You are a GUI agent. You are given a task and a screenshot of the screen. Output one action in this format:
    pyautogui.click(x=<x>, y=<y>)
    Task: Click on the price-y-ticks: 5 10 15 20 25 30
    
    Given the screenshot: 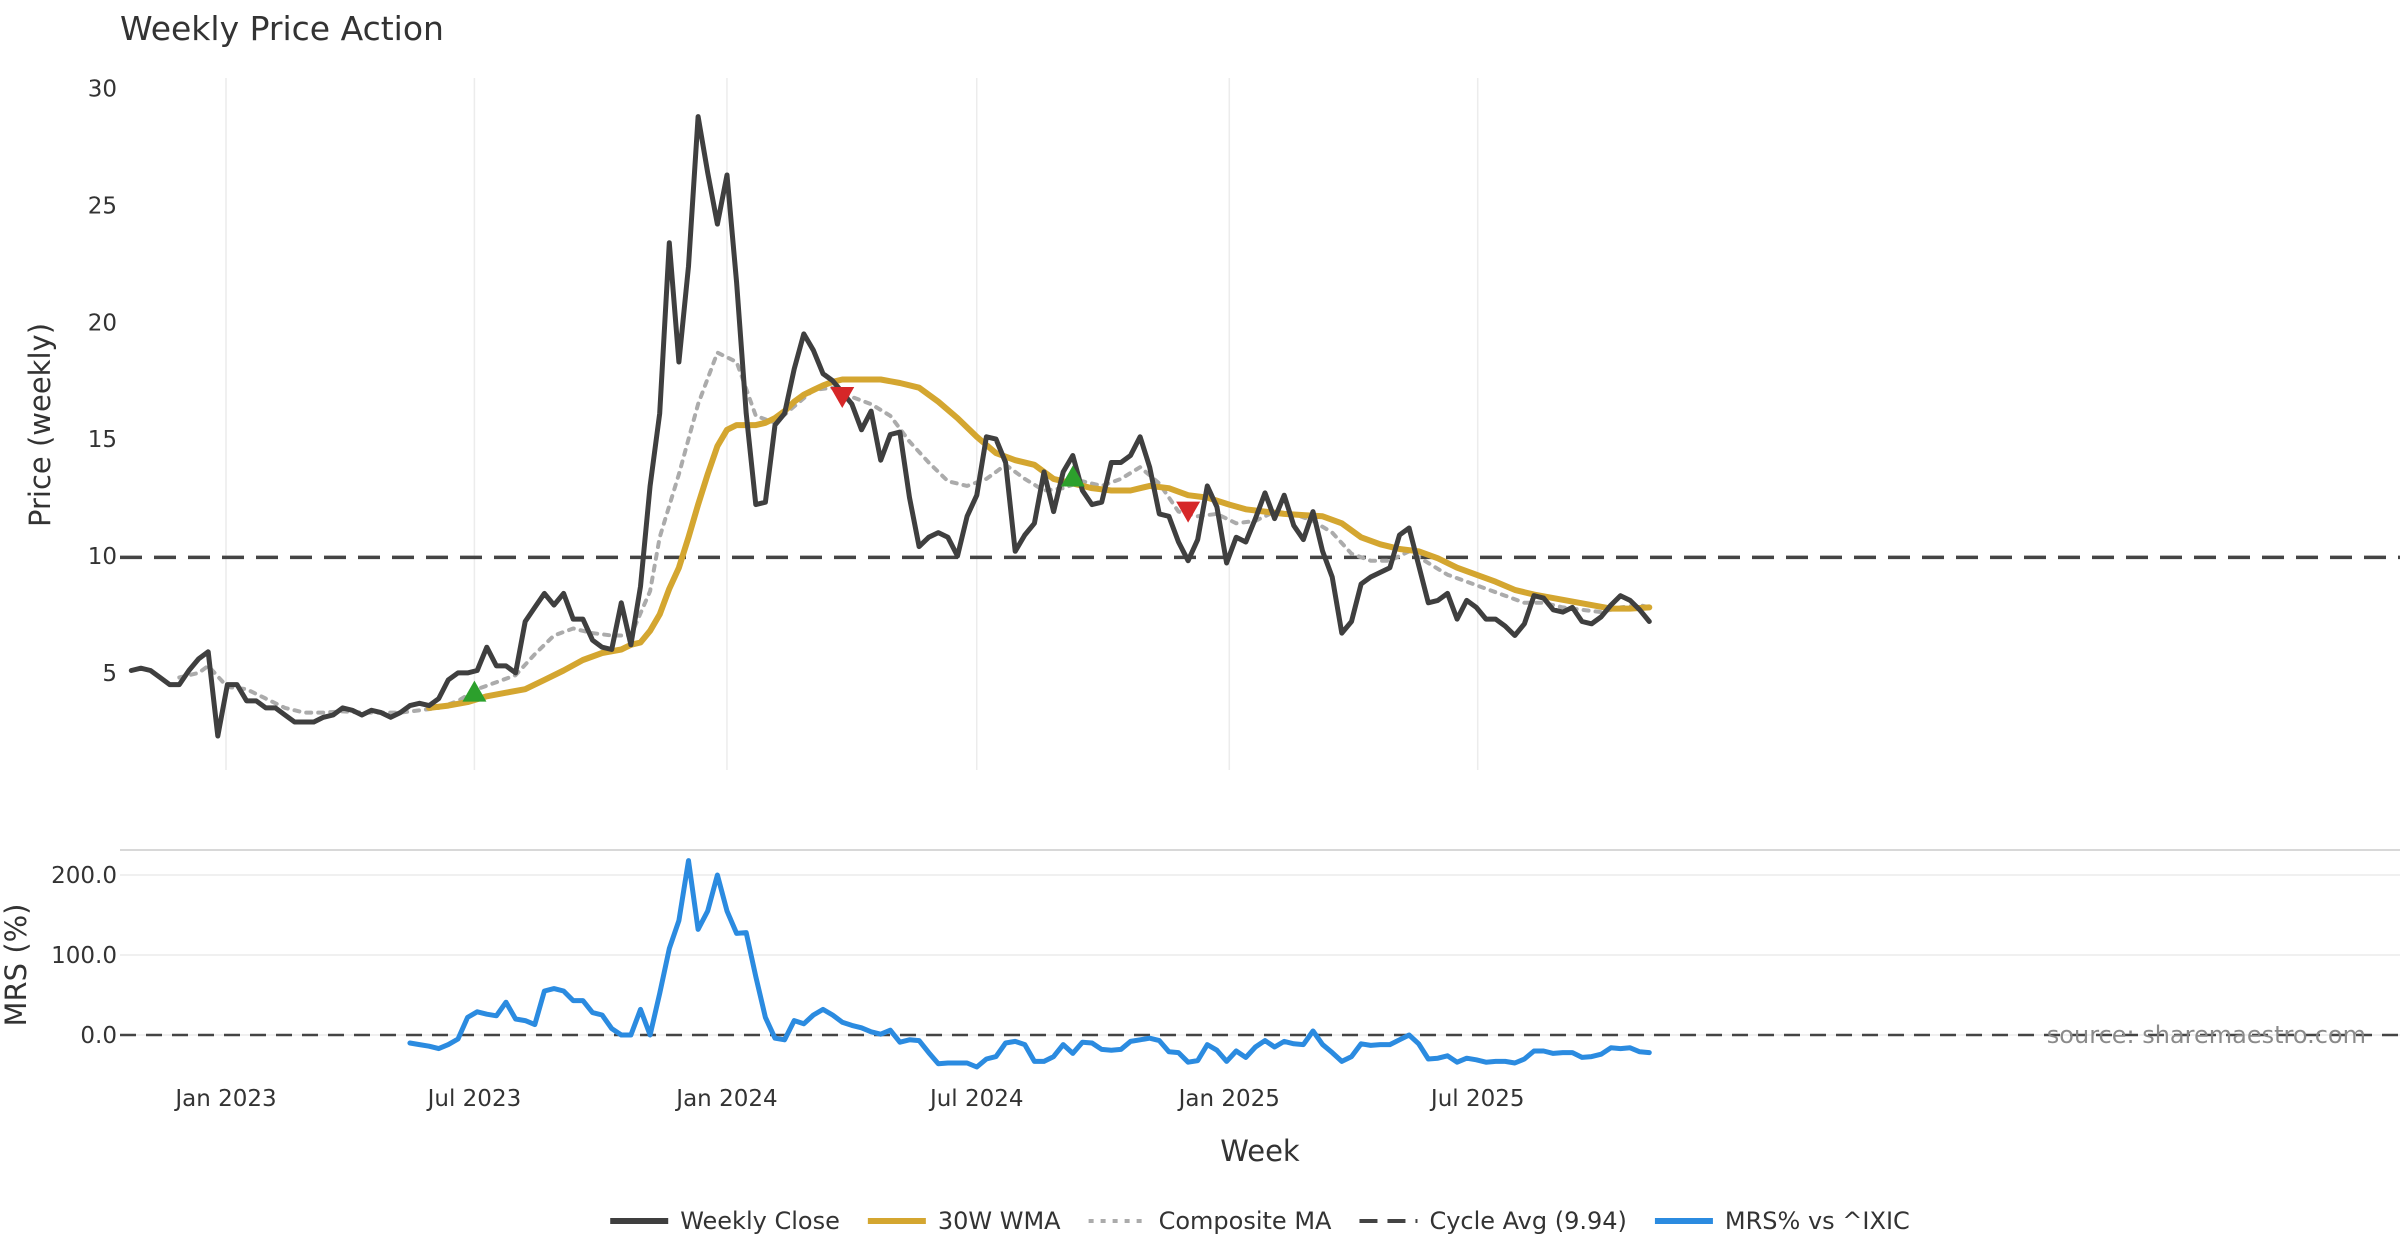 What is the action you would take?
    pyautogui.click(x=102, y=382)
    